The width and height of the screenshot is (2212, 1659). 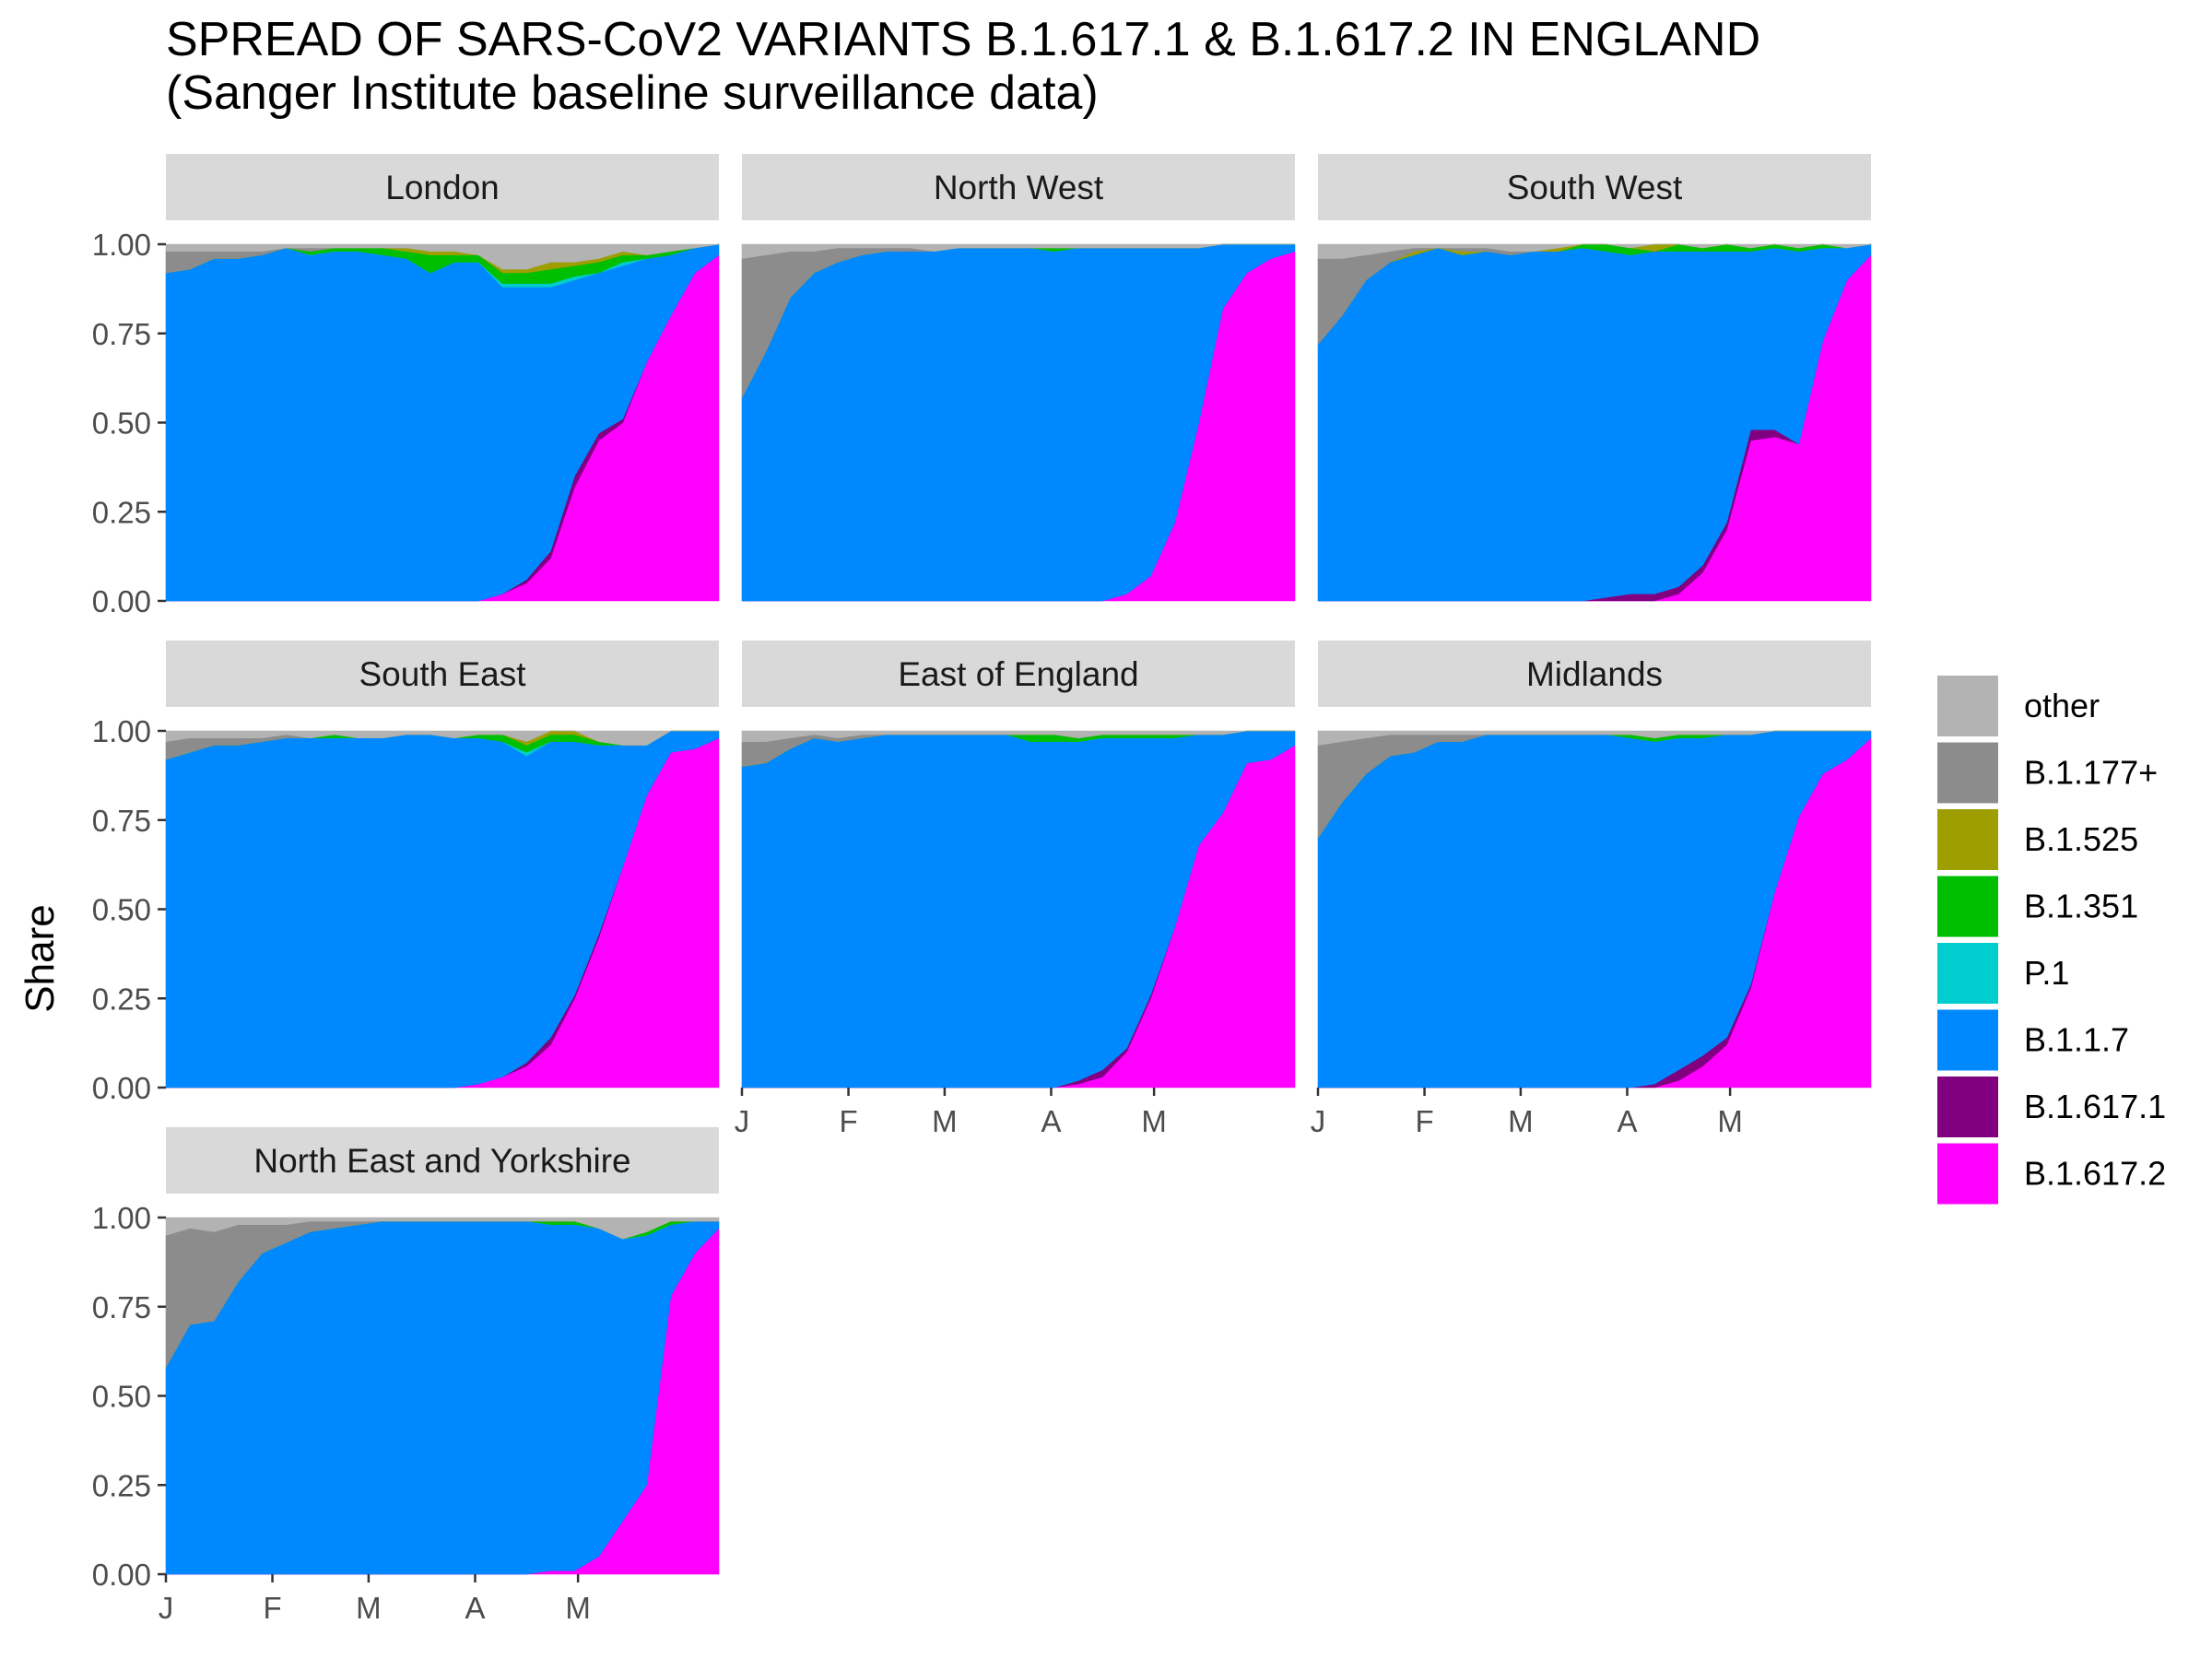 What do you see at coordinates (2091, 773) in the screenshot?
I see `legend-label: B.1.177+` at bounding box center [2091, 773].